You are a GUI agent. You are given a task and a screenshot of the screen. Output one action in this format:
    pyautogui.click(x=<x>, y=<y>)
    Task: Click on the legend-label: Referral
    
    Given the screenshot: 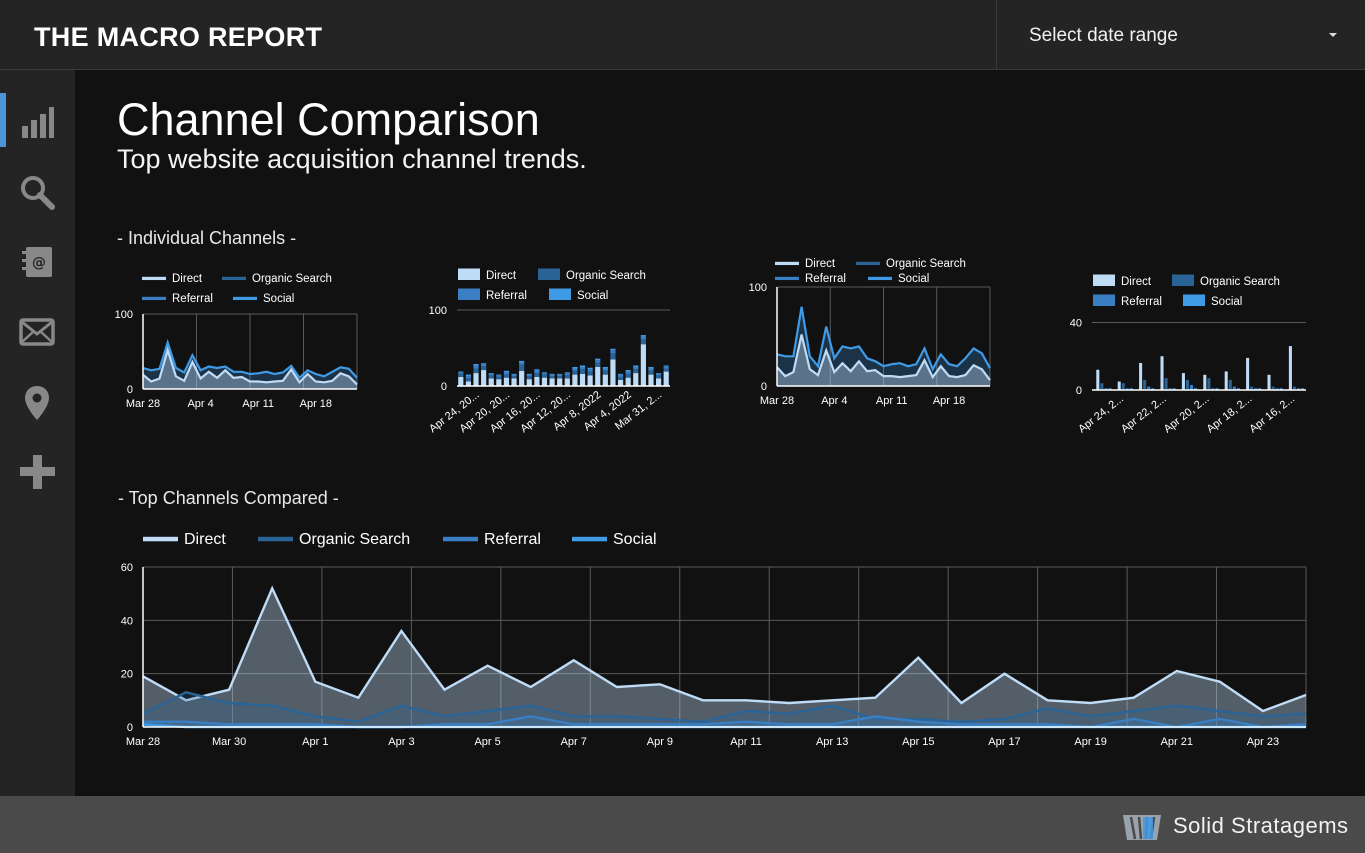 What is the action you would take?
    pyautogui.click(x=192, y=299)
    